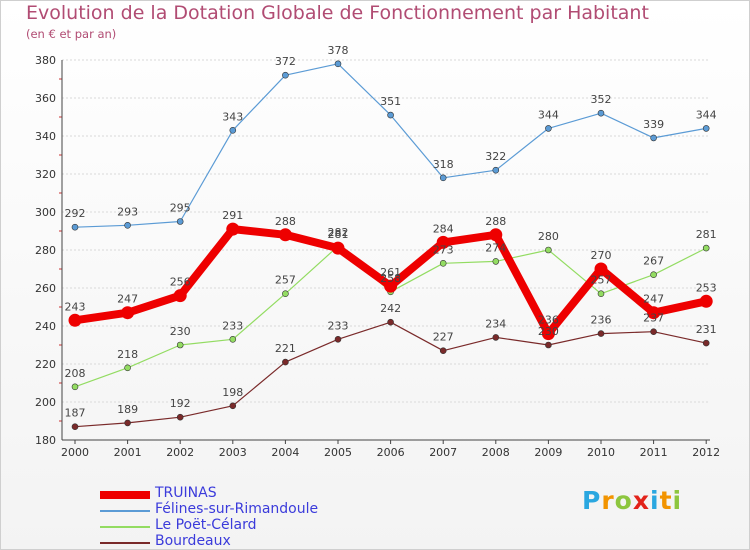 The width and height of the screenshot is (750, 550). What do you see at coordinates (391, 452) in the screenshot?
I see `x-tick-label: 2006` at bounding box center [391, 452].